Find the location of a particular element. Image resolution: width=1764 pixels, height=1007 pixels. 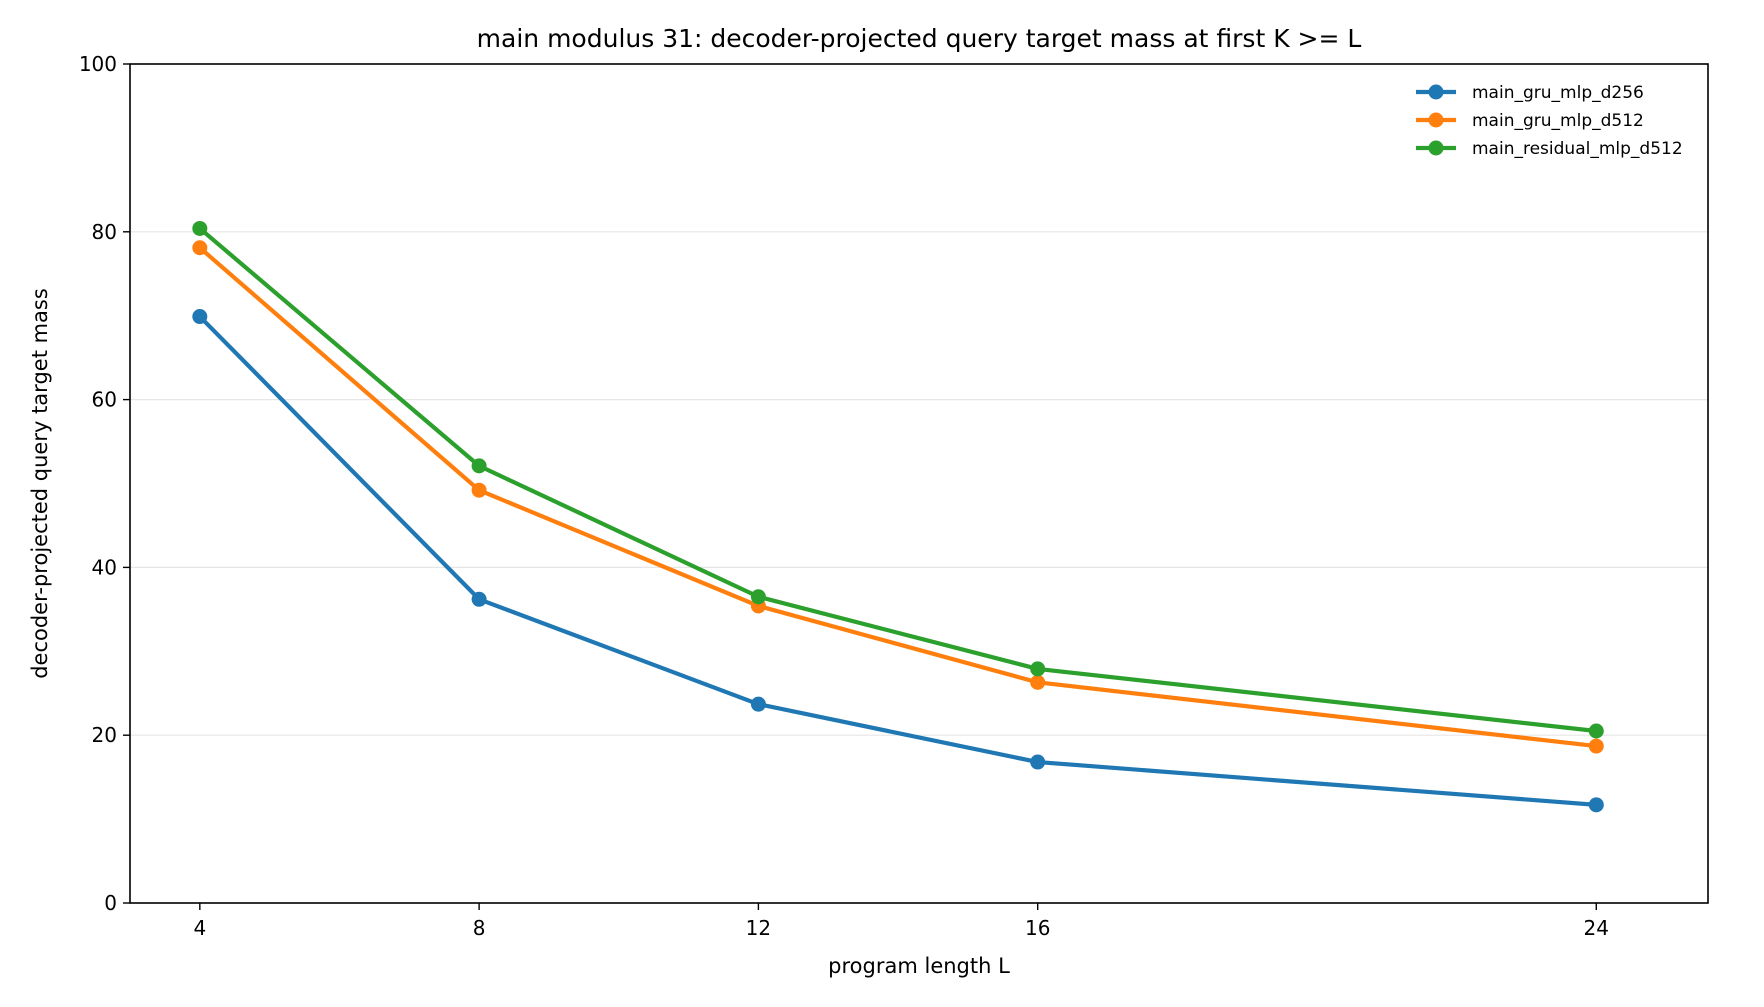

y-tick-label: 60 is located at coordinates (104, 400).